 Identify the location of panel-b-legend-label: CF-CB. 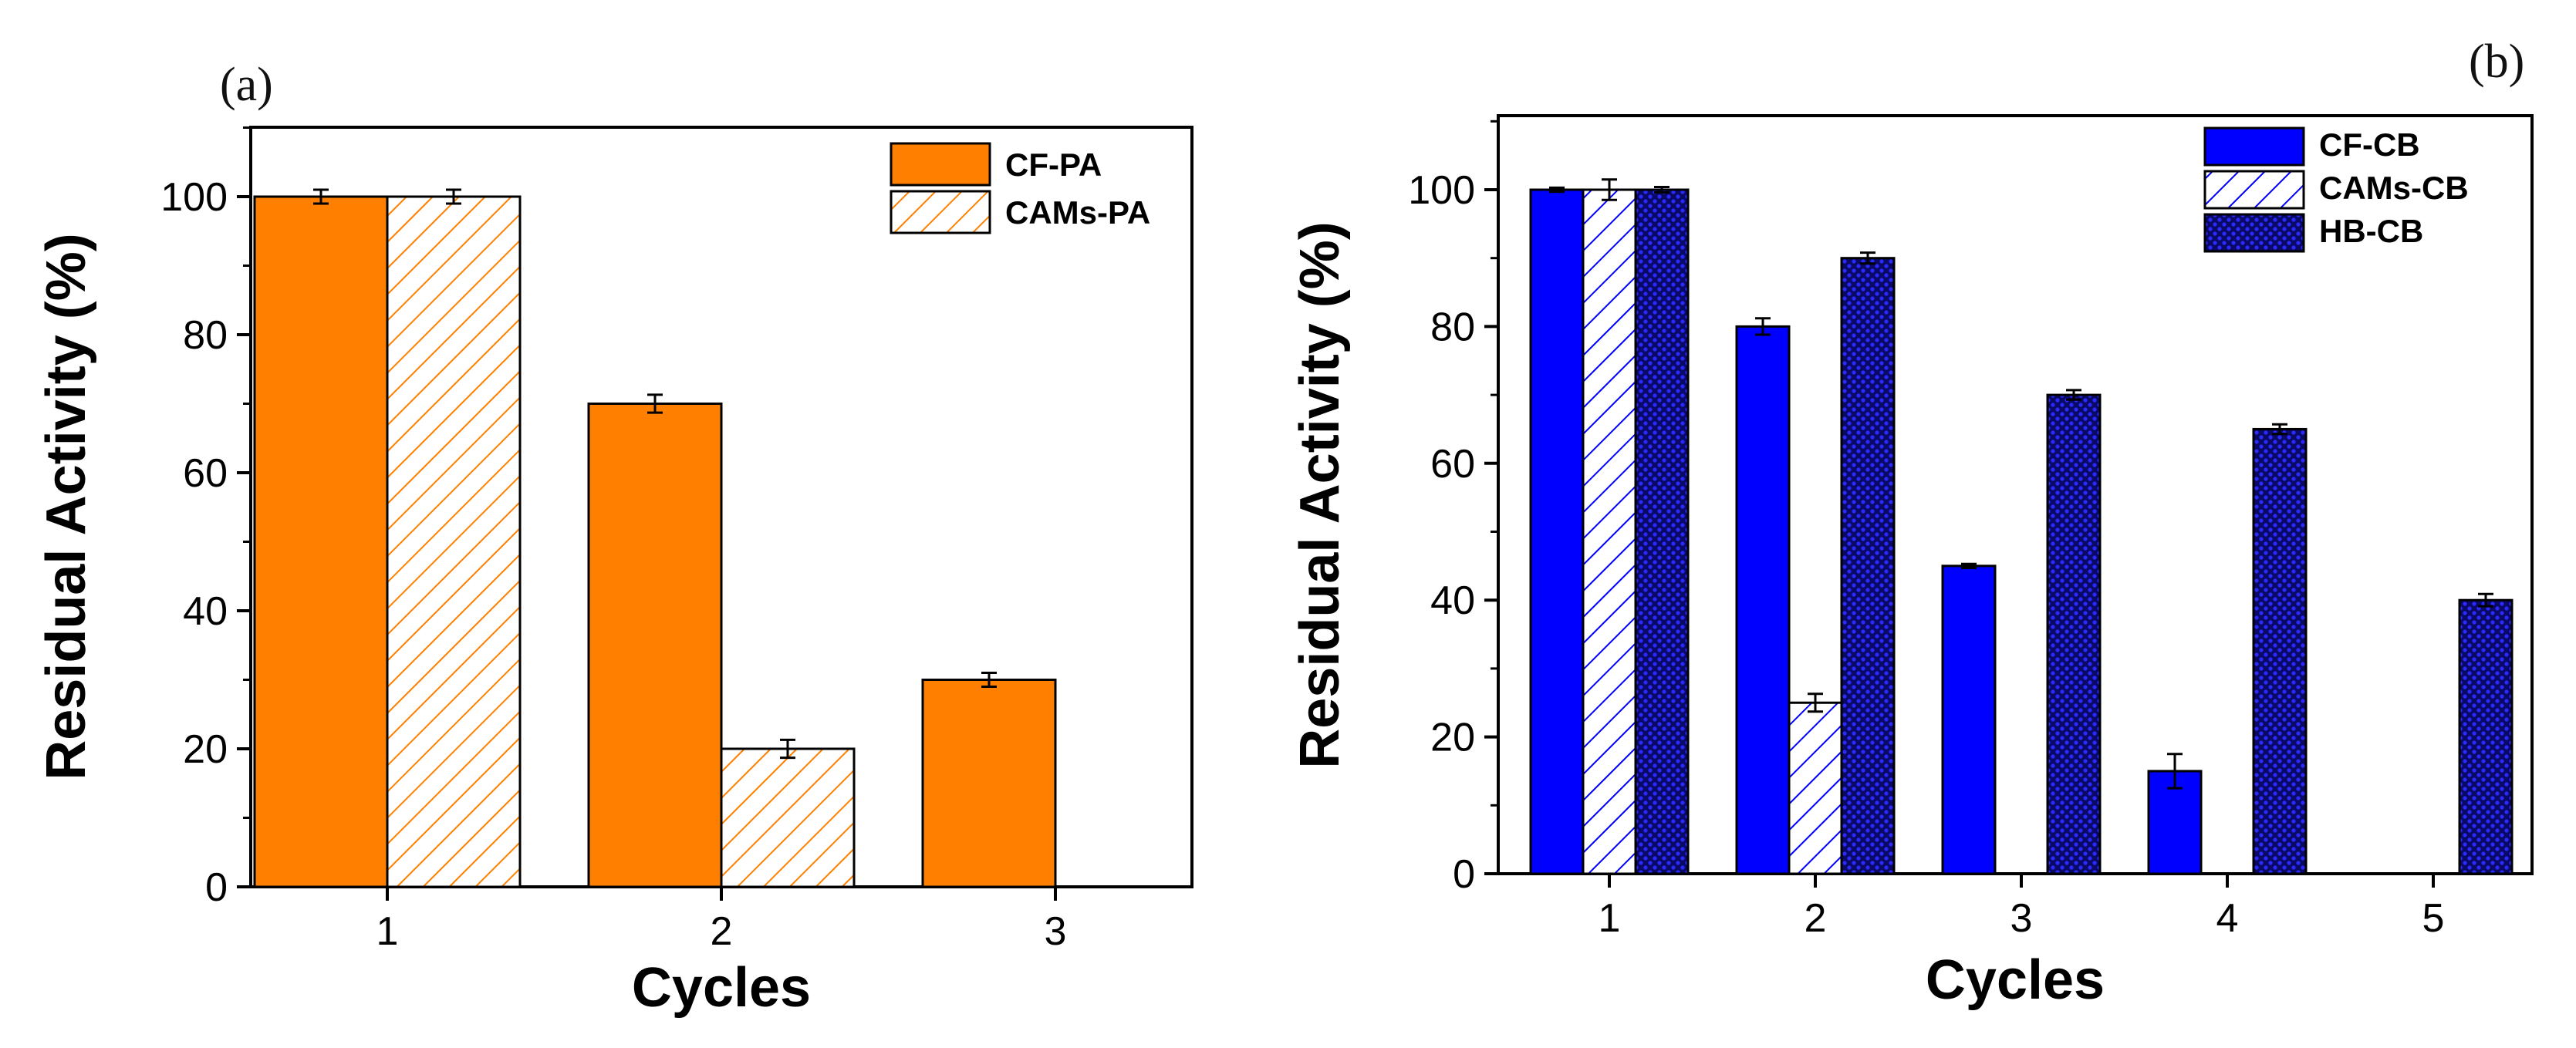
(2369, 144).